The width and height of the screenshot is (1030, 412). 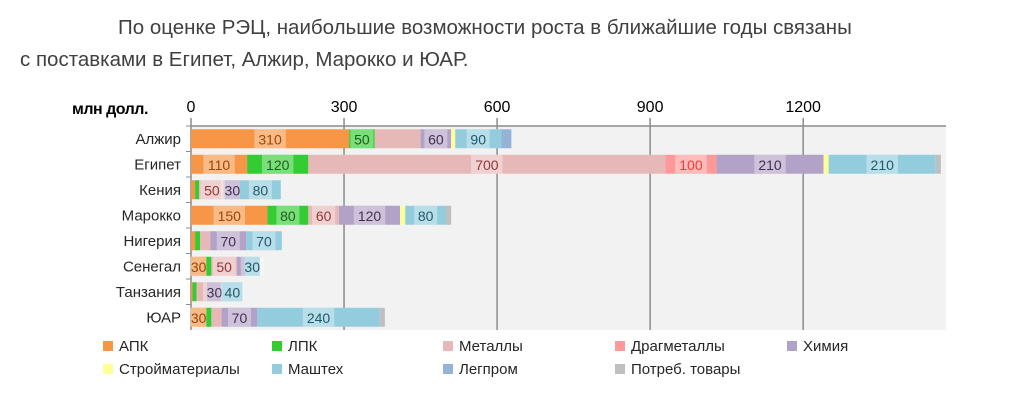 I want to click on legend-label: Маштех, so click(x=316, y=369).